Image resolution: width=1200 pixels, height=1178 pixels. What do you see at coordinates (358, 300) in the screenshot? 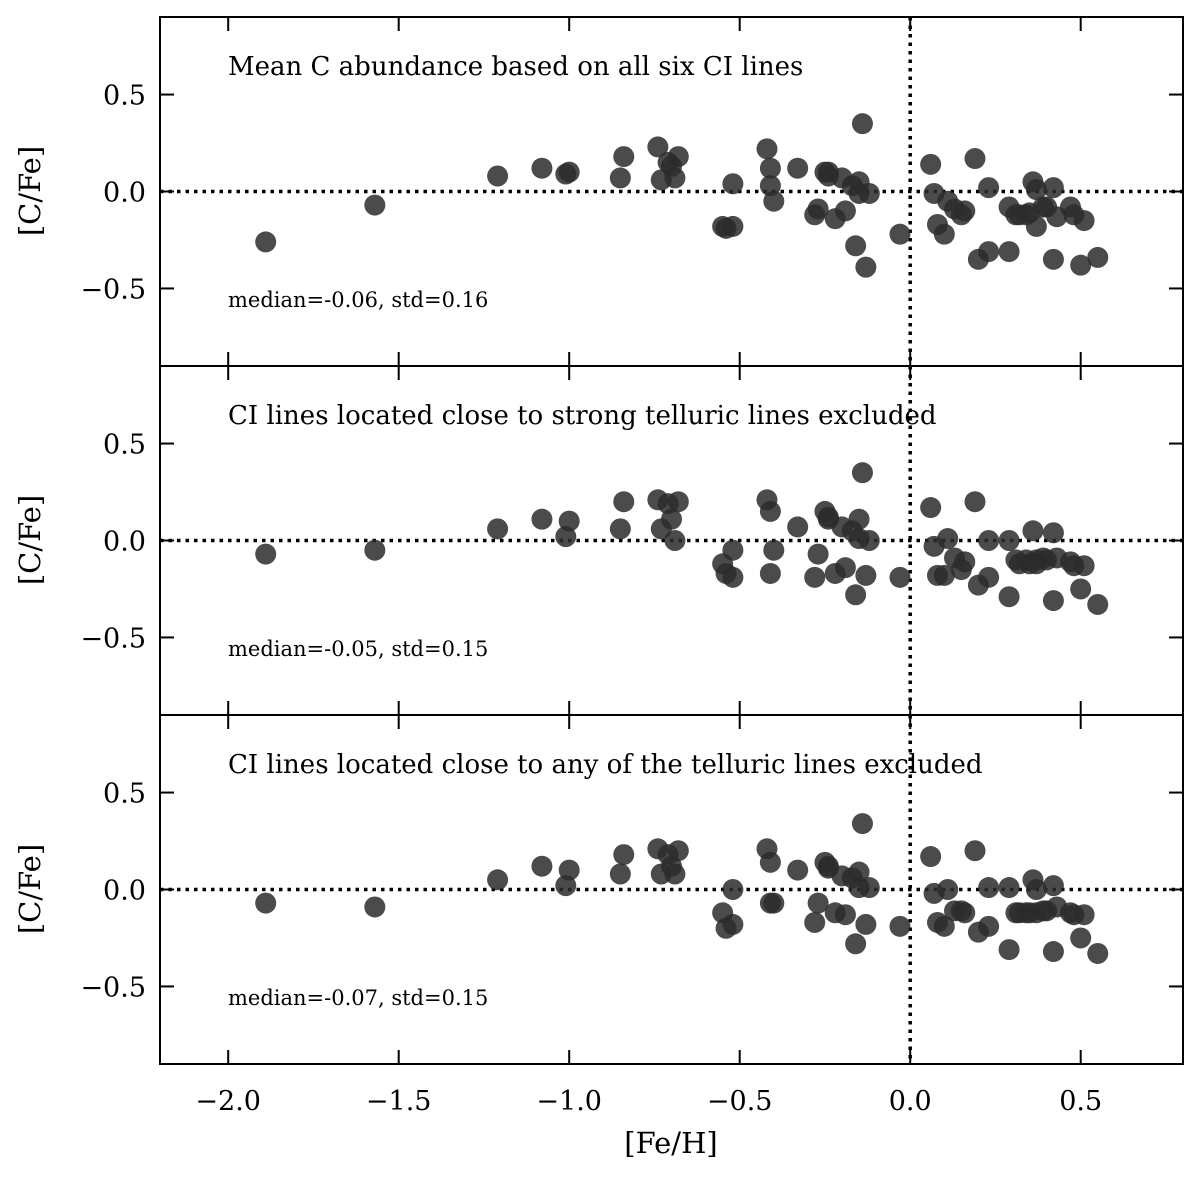
I see `panel-1-stats: median=-0.06, std=0.16` at bounding box center [358, 300].